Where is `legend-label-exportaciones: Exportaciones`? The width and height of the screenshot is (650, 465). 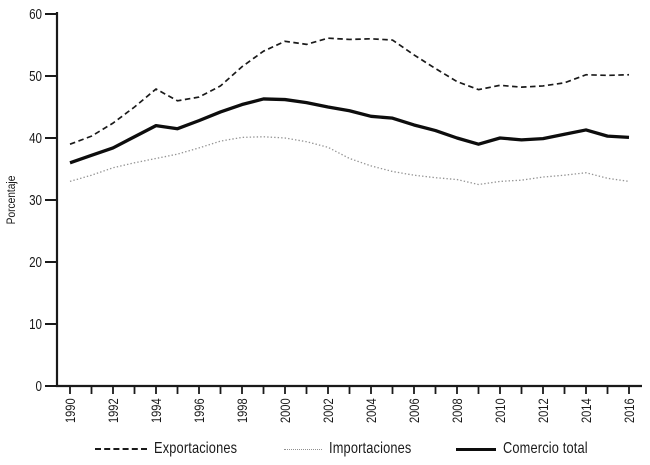 legend-label-exportaciones: Exportaciones is located at coordinates (196, 448).